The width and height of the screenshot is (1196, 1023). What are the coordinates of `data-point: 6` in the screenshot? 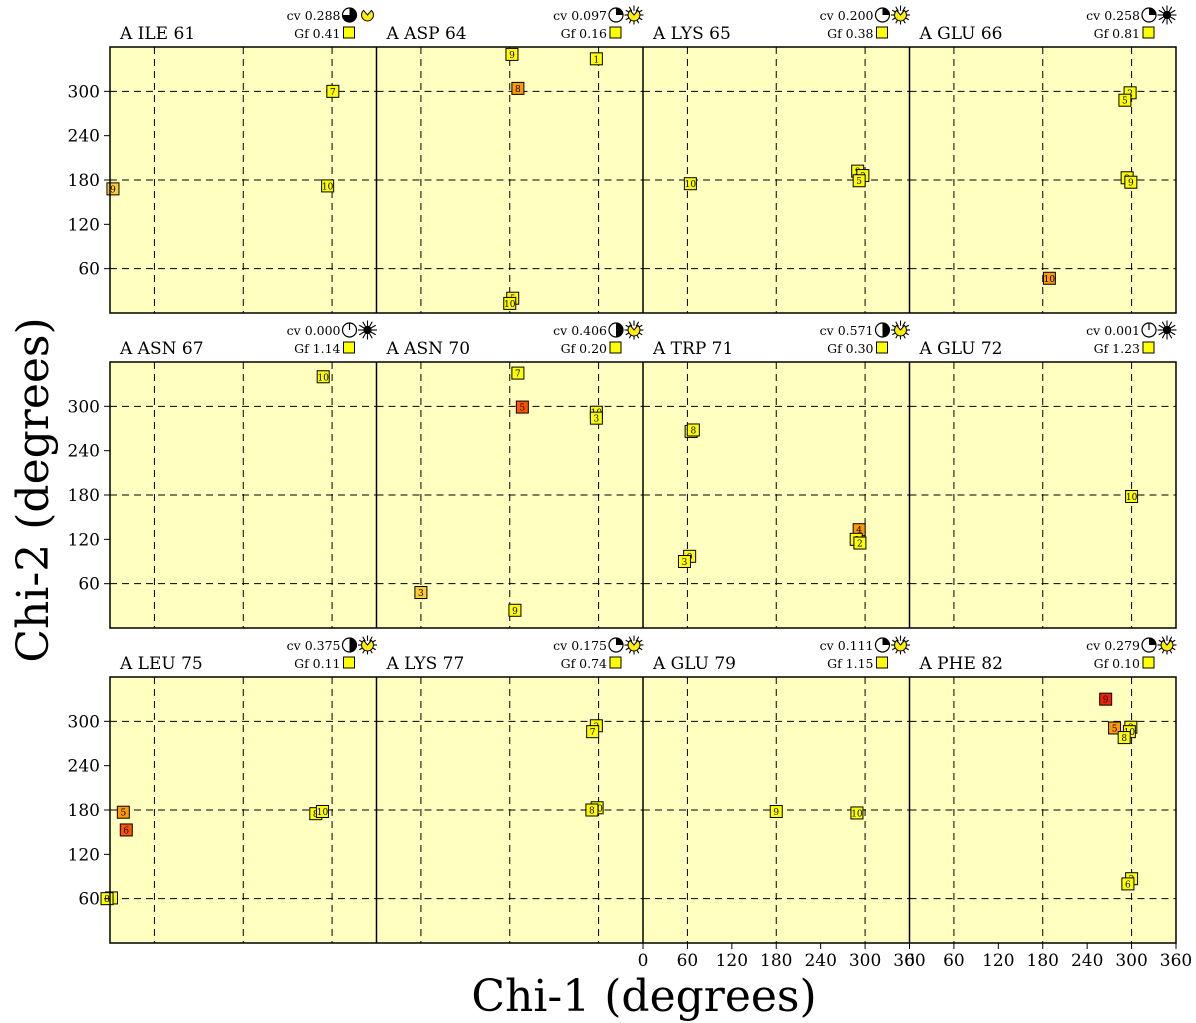 It's located at (1128, 884).